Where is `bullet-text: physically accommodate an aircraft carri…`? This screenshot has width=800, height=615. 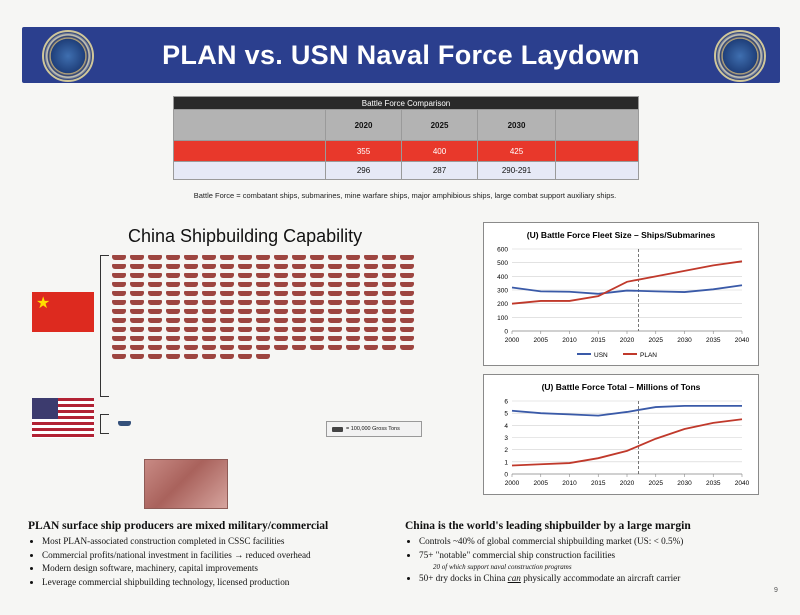 bullet-text: physically accommodate an aircraft carri… is located at coordinates (600, 578).